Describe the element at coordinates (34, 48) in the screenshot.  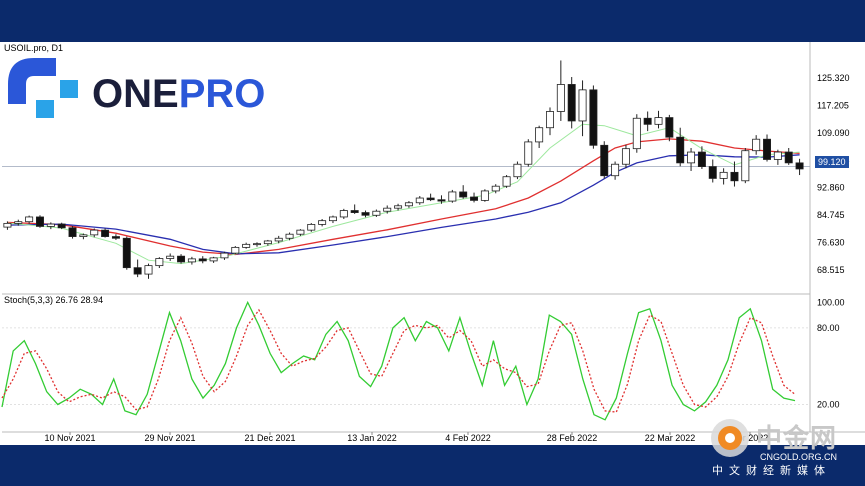
I see `symbol-label: USOIL.pro, D1` at that location.